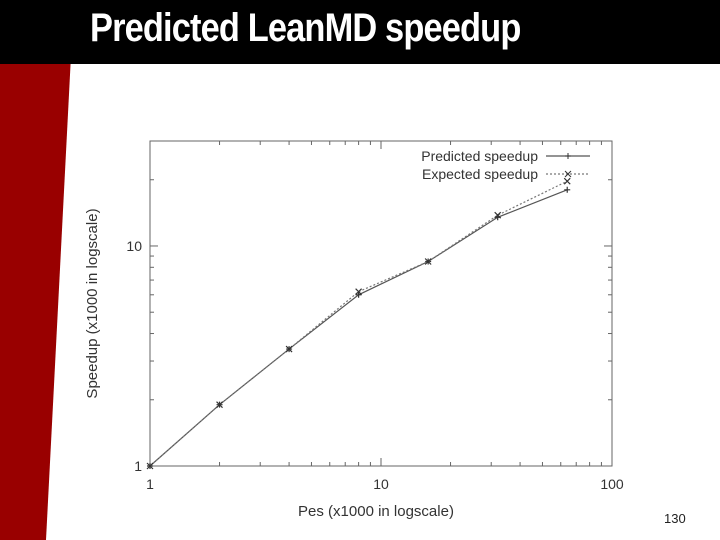 The height and width of the screenshot is (540, 720). I want to click on x-tick-label: 1, so click(150, 484).